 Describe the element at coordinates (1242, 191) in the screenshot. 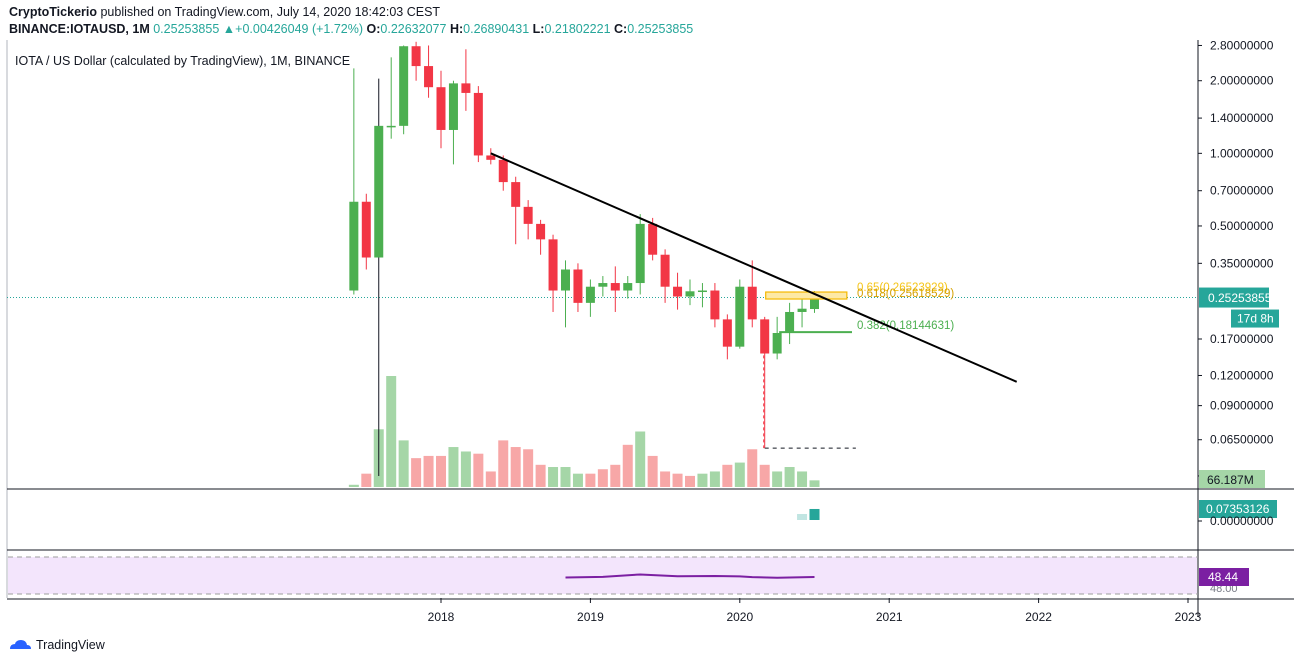

I see `y-tick-label: 0.70000000` at that location.